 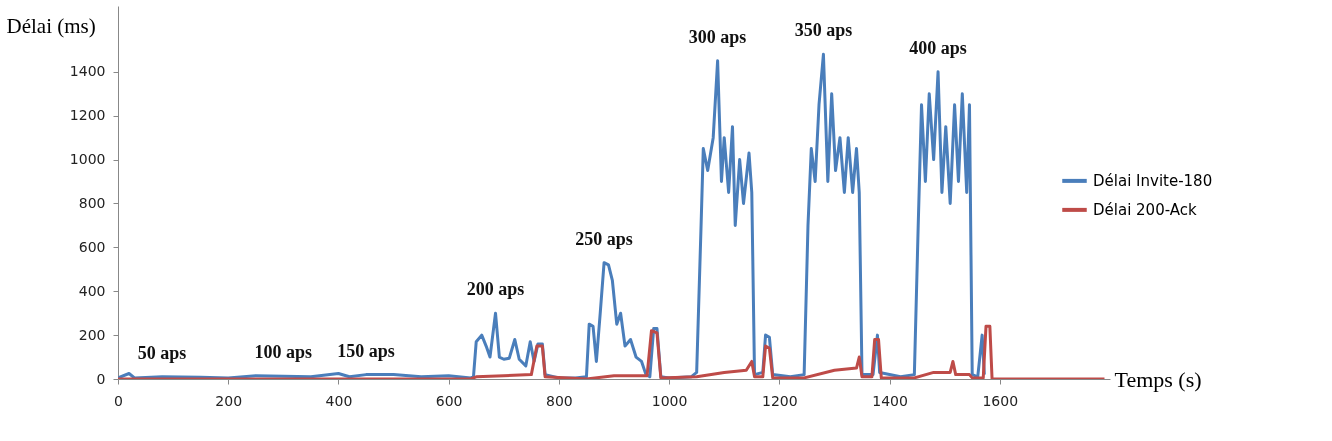 What do you see at coordinates (92, 290) in the screenshot?
I see `y-tick-label: 400` at bounding box center [92, 290].